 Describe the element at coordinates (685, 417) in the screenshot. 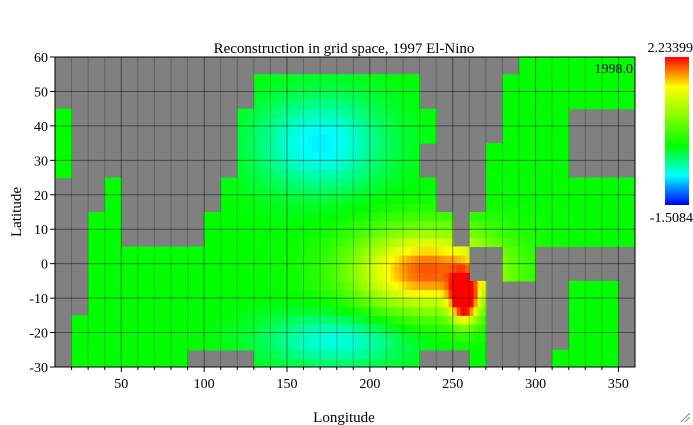

I see `resize-grip-icon` at that location.